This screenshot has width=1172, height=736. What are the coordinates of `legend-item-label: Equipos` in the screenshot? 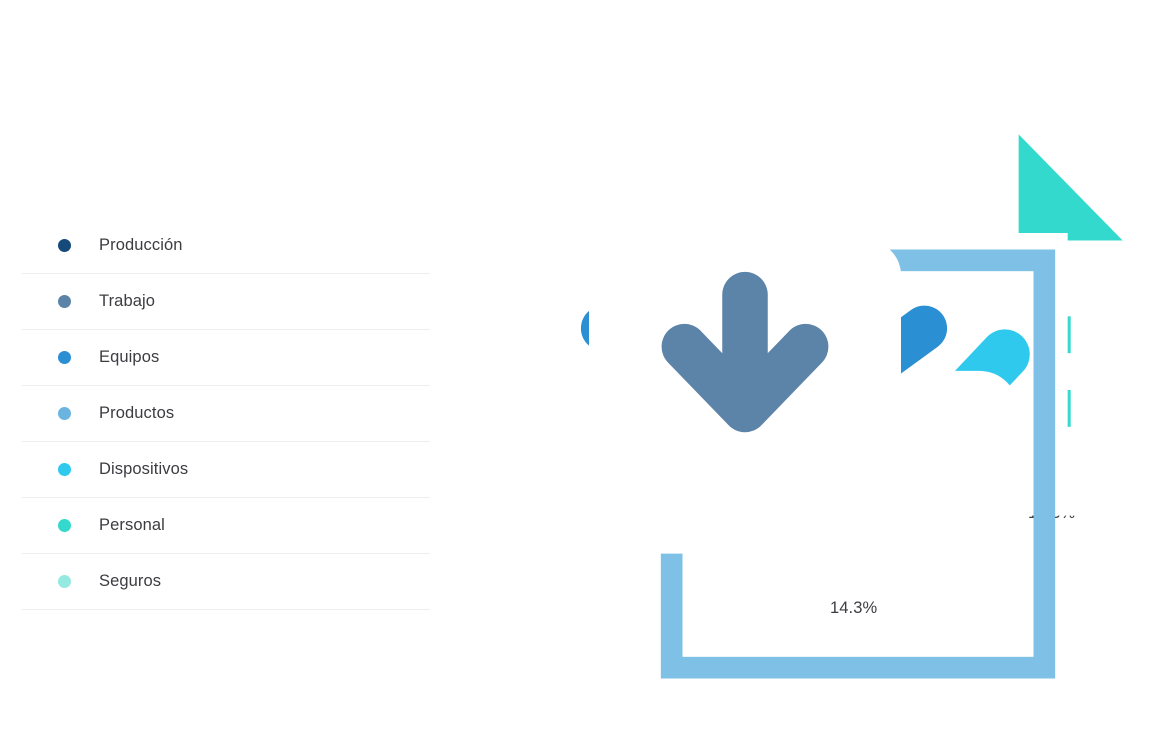 It's located at (129, 357).